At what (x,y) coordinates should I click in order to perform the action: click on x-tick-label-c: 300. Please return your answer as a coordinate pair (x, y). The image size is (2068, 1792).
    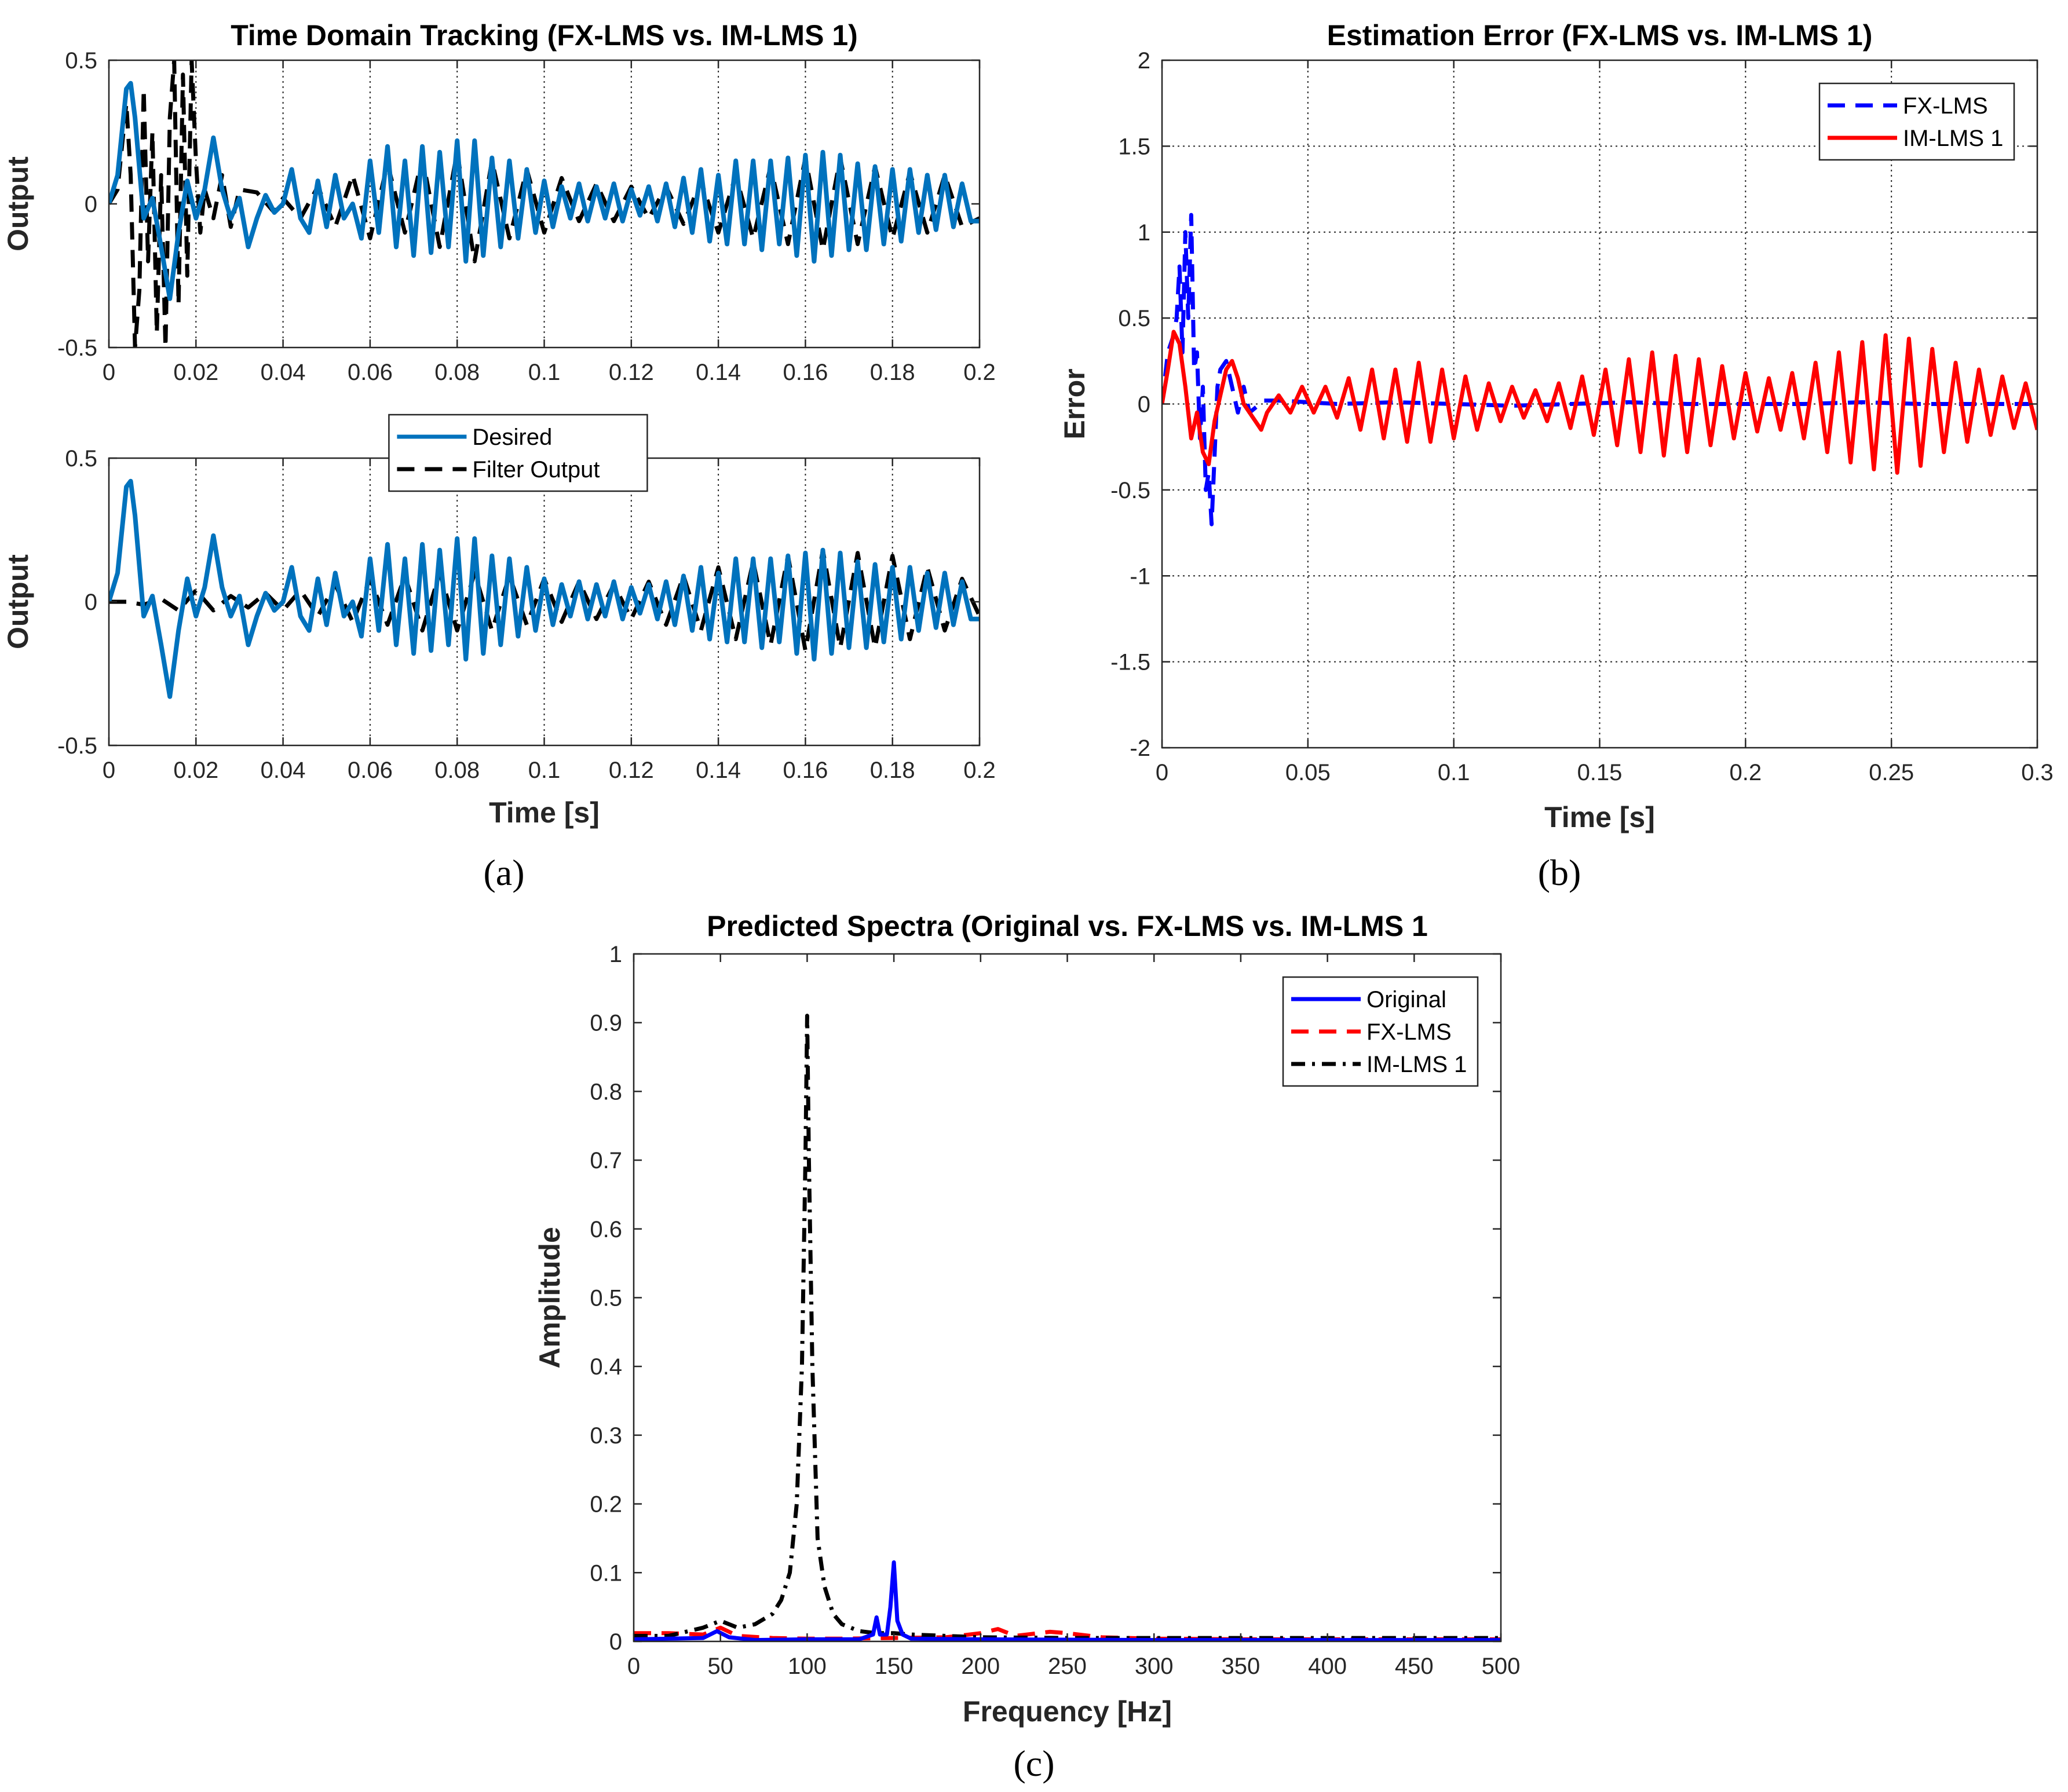
    Looking at the image, I should click on (1154, 1667).